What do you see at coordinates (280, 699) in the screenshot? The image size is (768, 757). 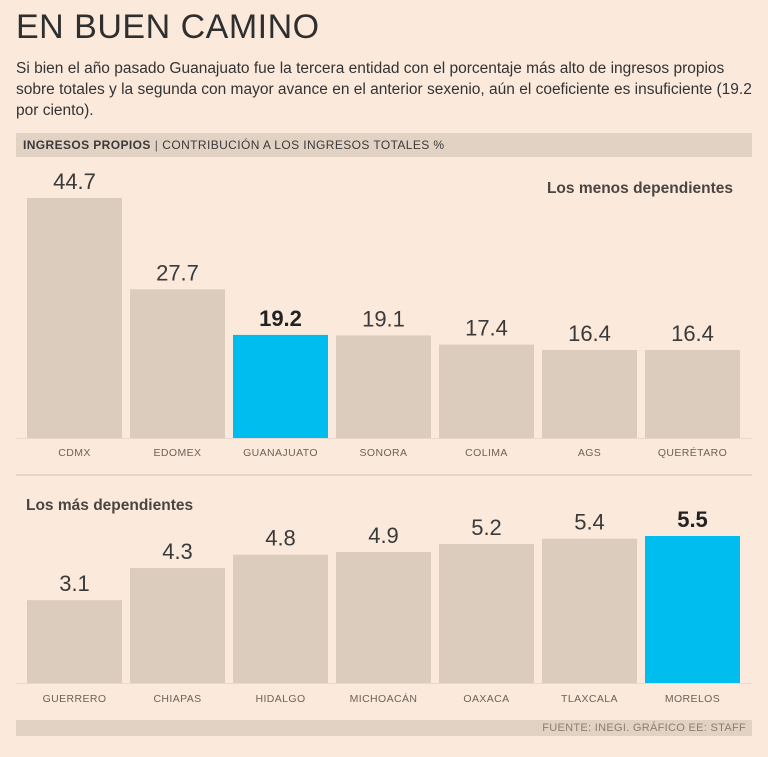 I see `category-label: HIDALGO` at bounding box center [280, 699].